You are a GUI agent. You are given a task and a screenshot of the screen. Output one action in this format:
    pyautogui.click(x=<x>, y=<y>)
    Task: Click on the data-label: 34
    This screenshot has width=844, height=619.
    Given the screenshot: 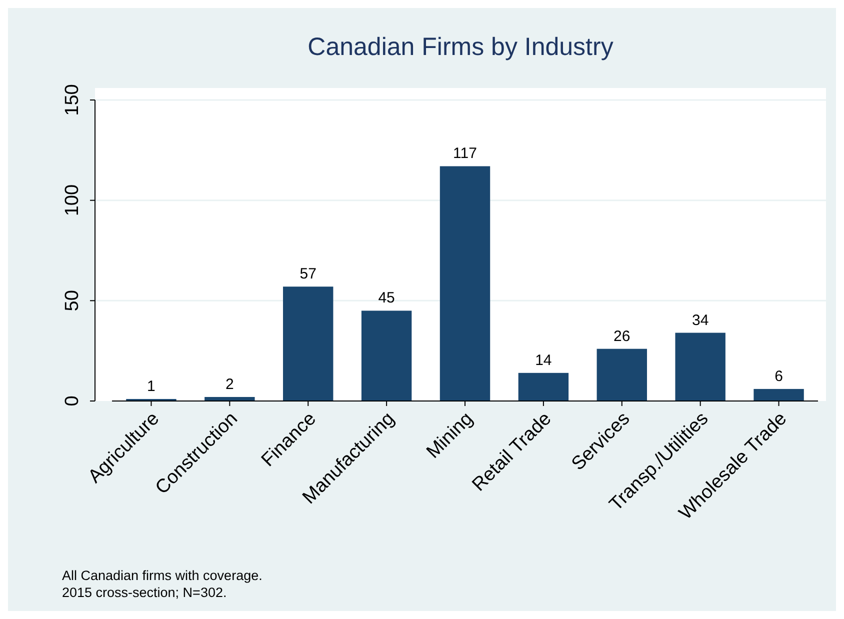 What is the action you would take?
    pyautogui.click(x=700, y=320)
    